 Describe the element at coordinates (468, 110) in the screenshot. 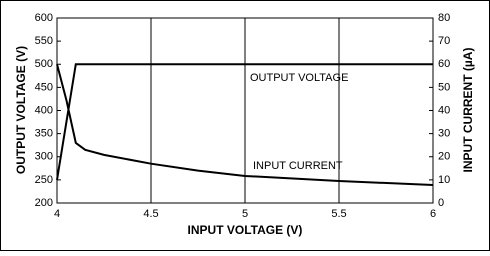

I see `y2-axis-title: INPUT CURRENT (µA)` at that location.